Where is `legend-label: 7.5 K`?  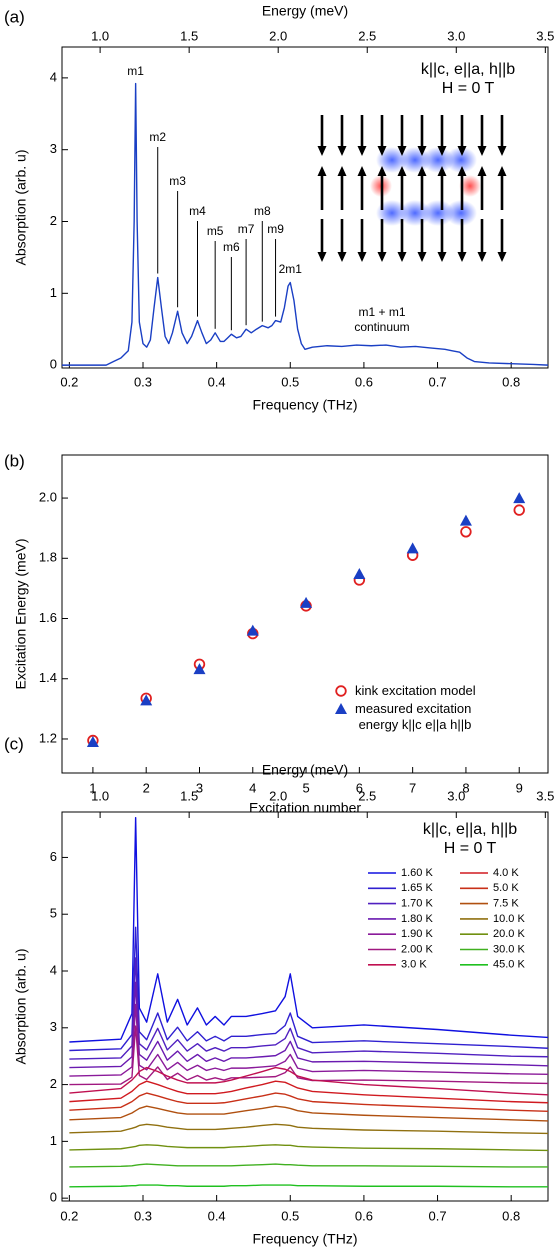
legend-label: 7.5 K is located at coordinates (506, 904).